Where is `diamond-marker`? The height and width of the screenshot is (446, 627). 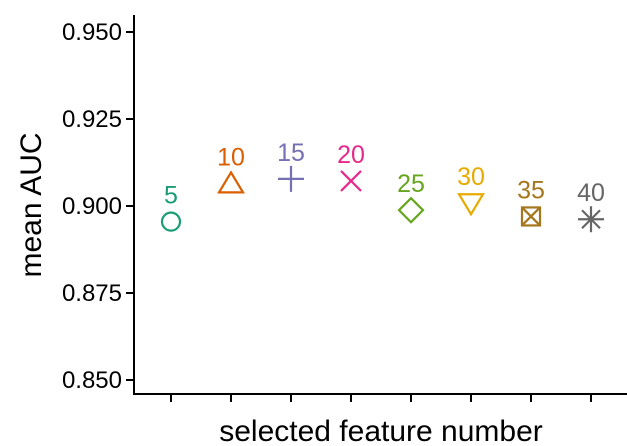
diamond-marker is located at coordinates (411, 210).